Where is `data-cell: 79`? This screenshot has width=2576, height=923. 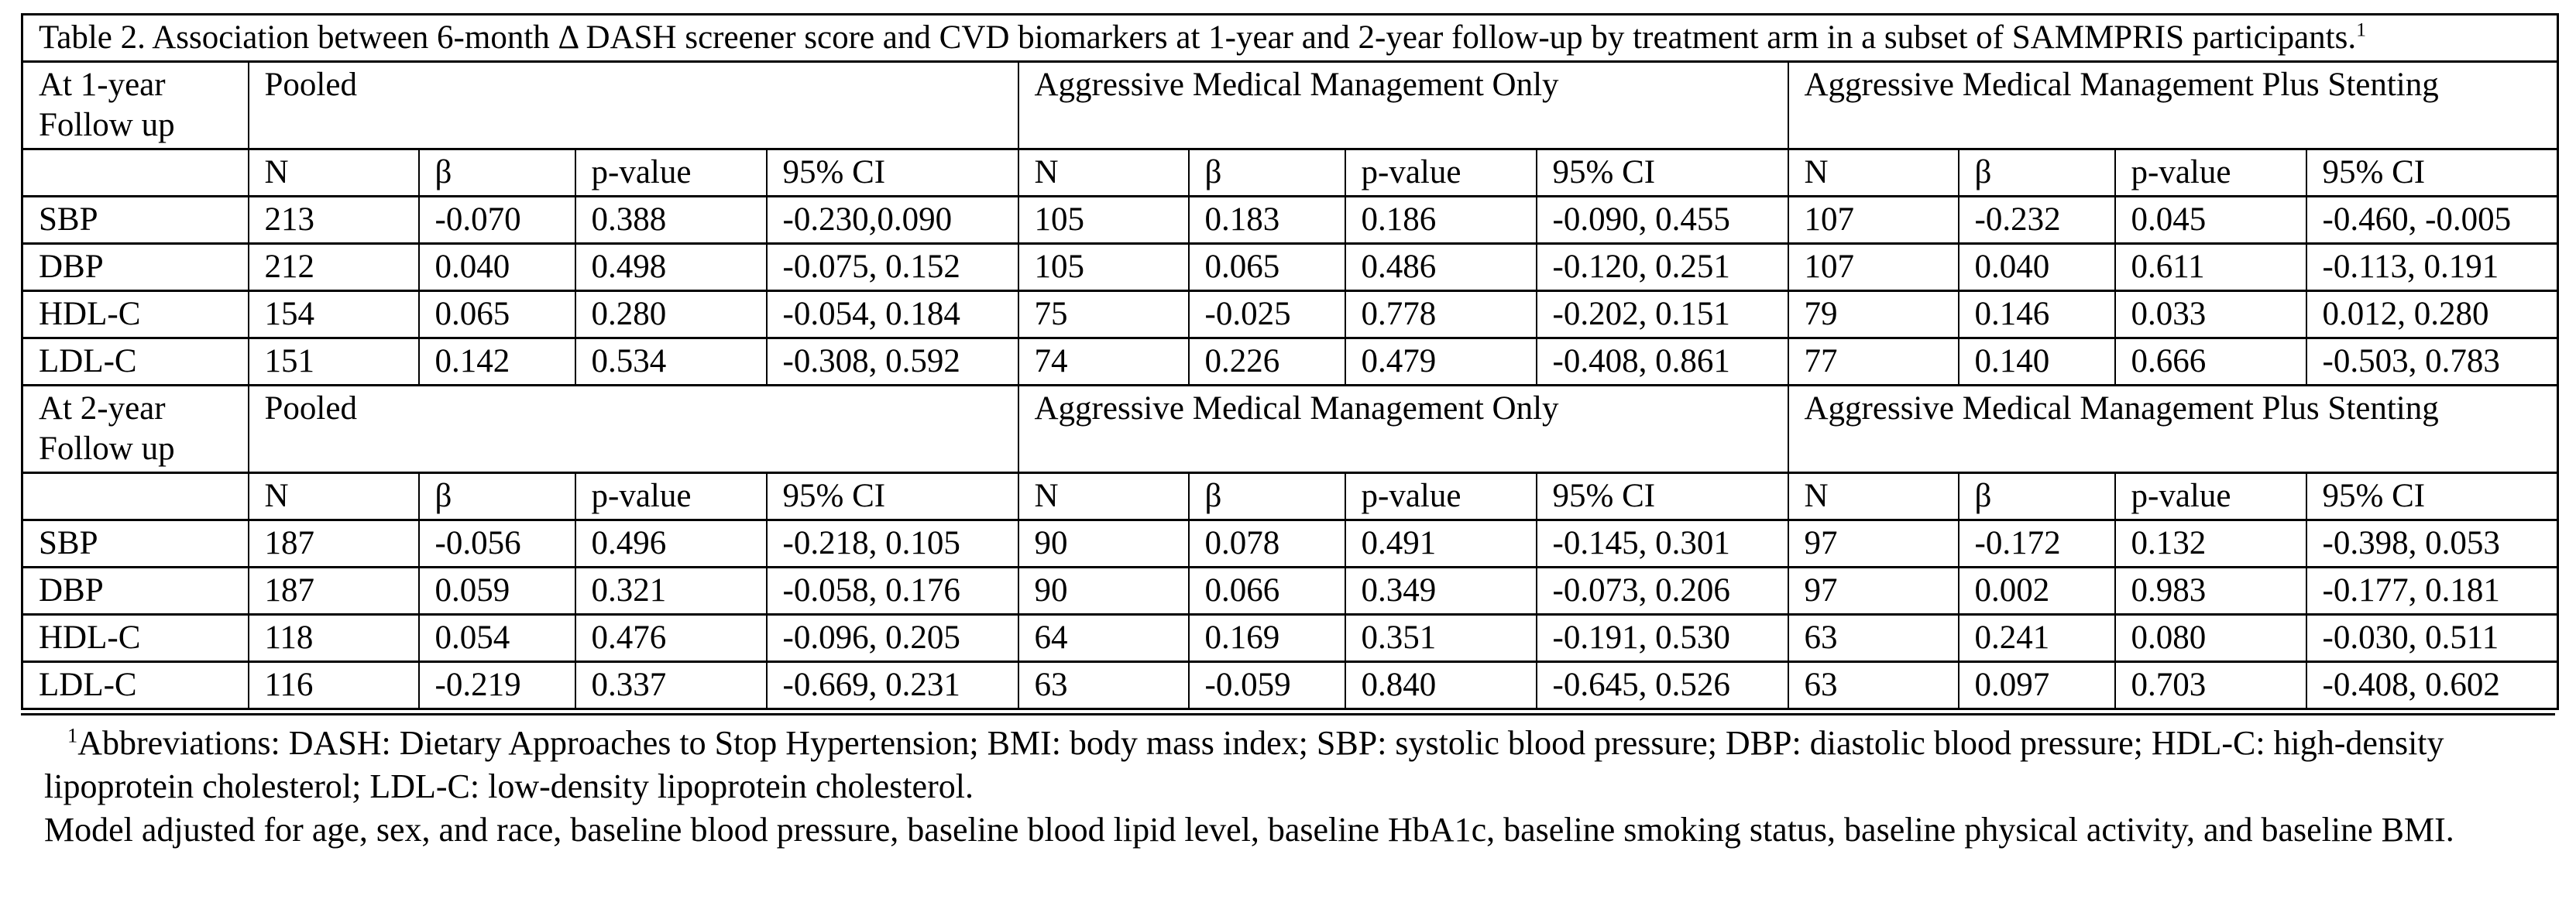 data-cell: 79 is located at coordinates (1873, 314).